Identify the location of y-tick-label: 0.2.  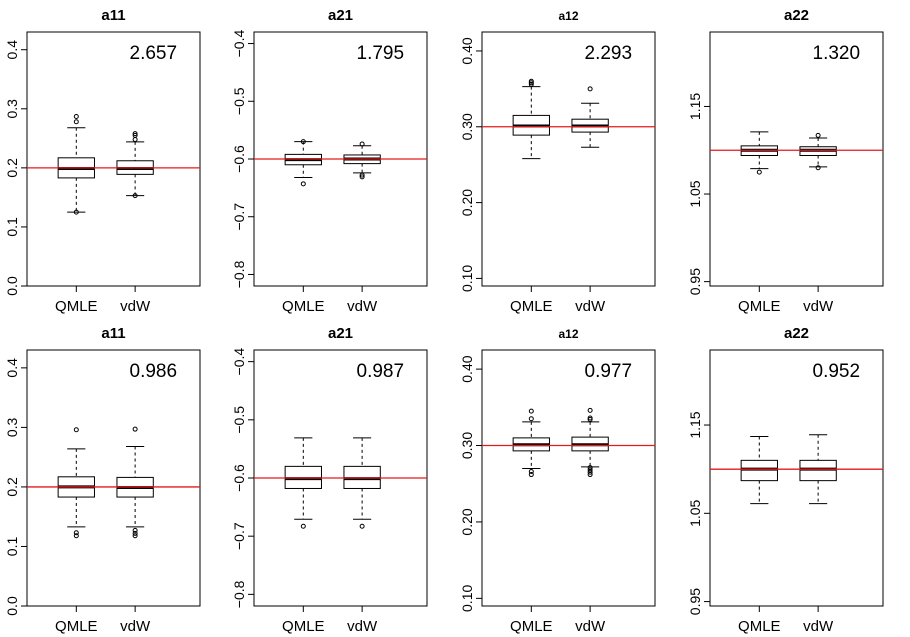
(12, 168).